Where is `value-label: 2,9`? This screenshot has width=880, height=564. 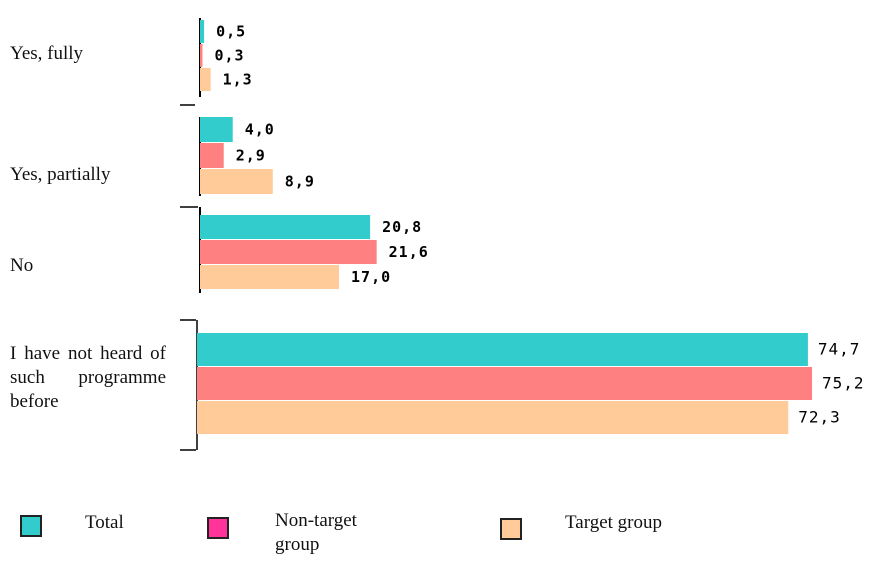
value-label: 2,9 is located at coordinates (251, 156).